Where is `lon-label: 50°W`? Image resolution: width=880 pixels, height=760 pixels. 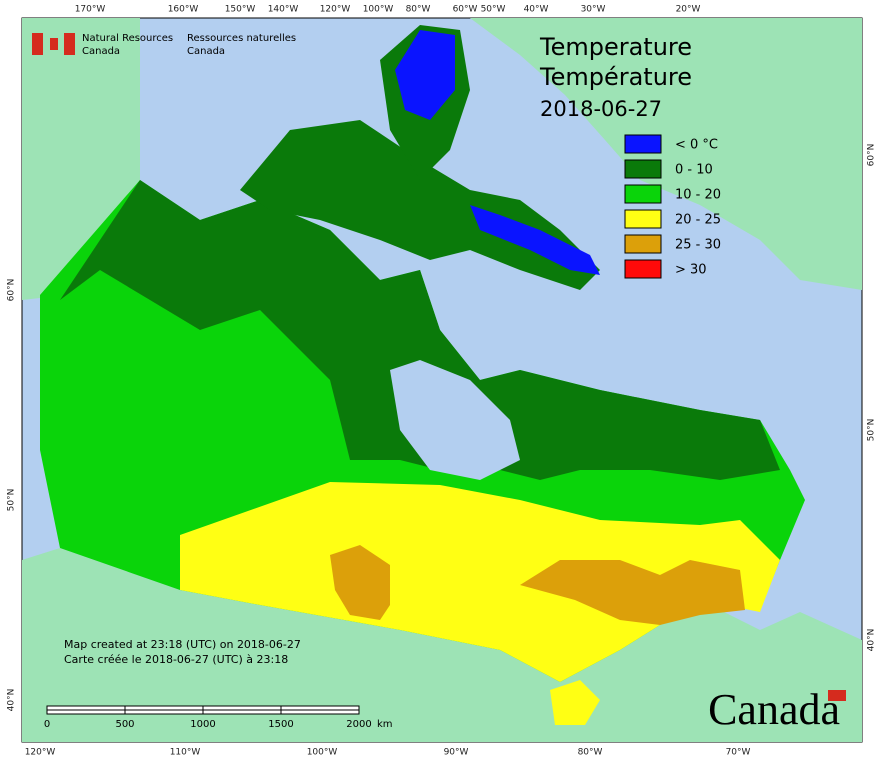 lon-label: 50°W is located at coordinates (493, 10).